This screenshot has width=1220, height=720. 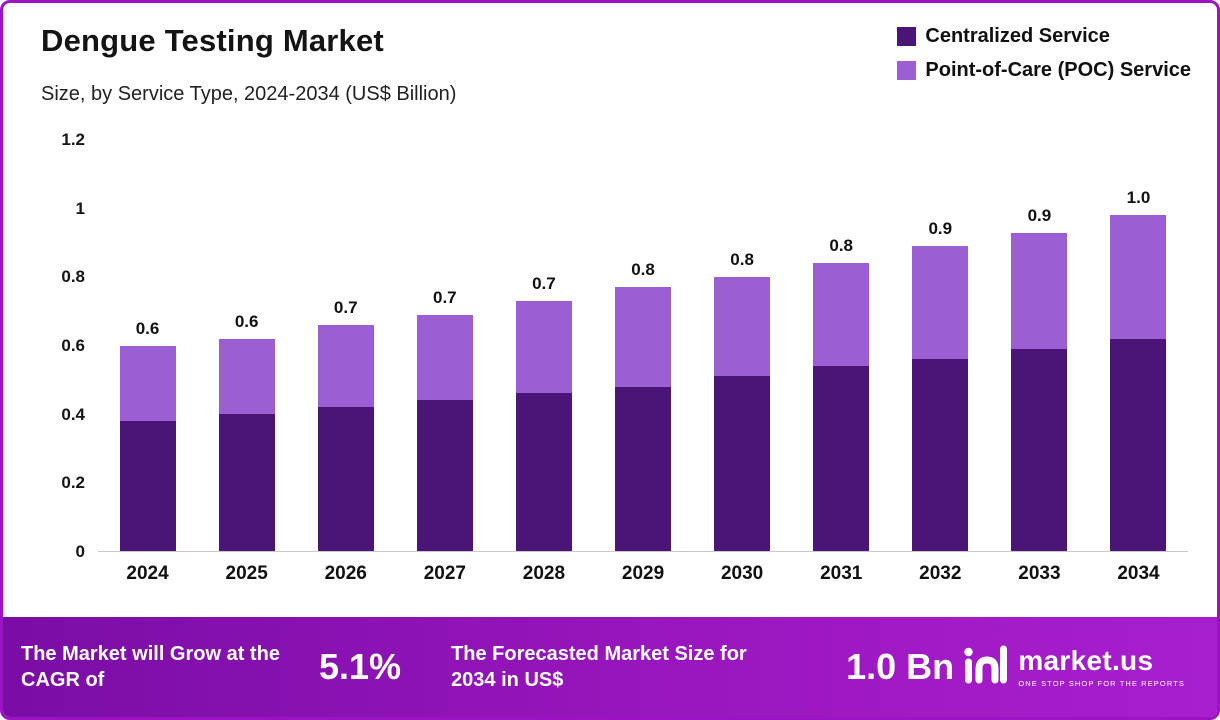 I want to click on x-axis-label: 2028, so click(x=544, y=573).